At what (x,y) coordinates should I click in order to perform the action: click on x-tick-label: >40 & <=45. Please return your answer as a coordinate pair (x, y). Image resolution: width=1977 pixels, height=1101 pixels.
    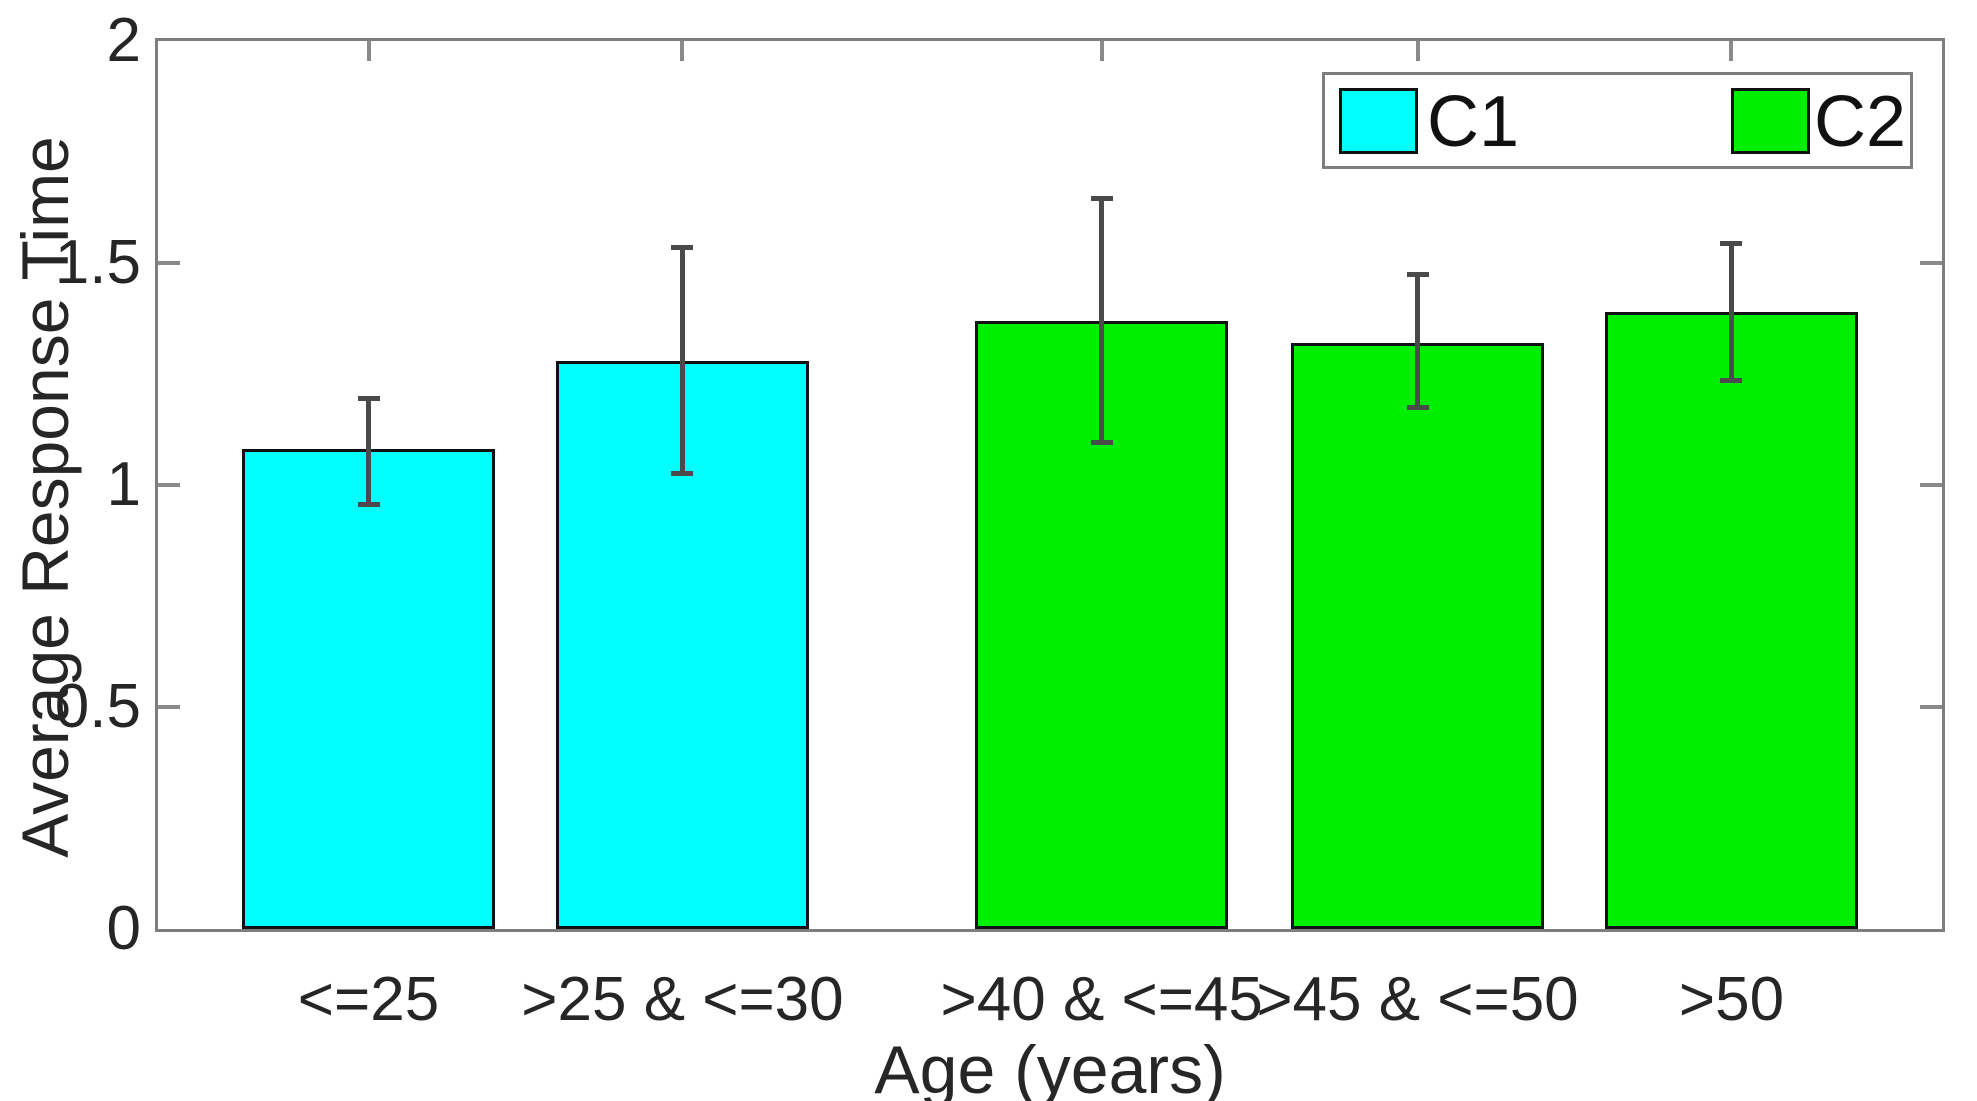
    Looking at the image, I should click on (1101, 999).